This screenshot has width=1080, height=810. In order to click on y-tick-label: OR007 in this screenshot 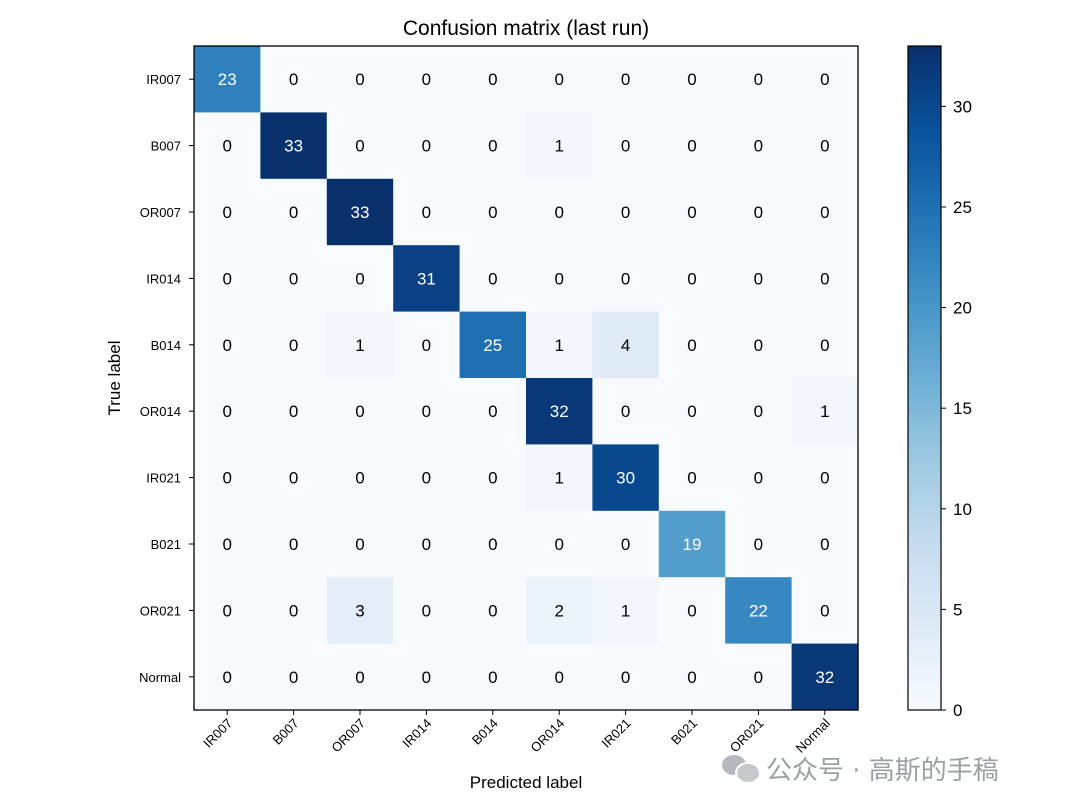, I will do `click(160, 212)`.